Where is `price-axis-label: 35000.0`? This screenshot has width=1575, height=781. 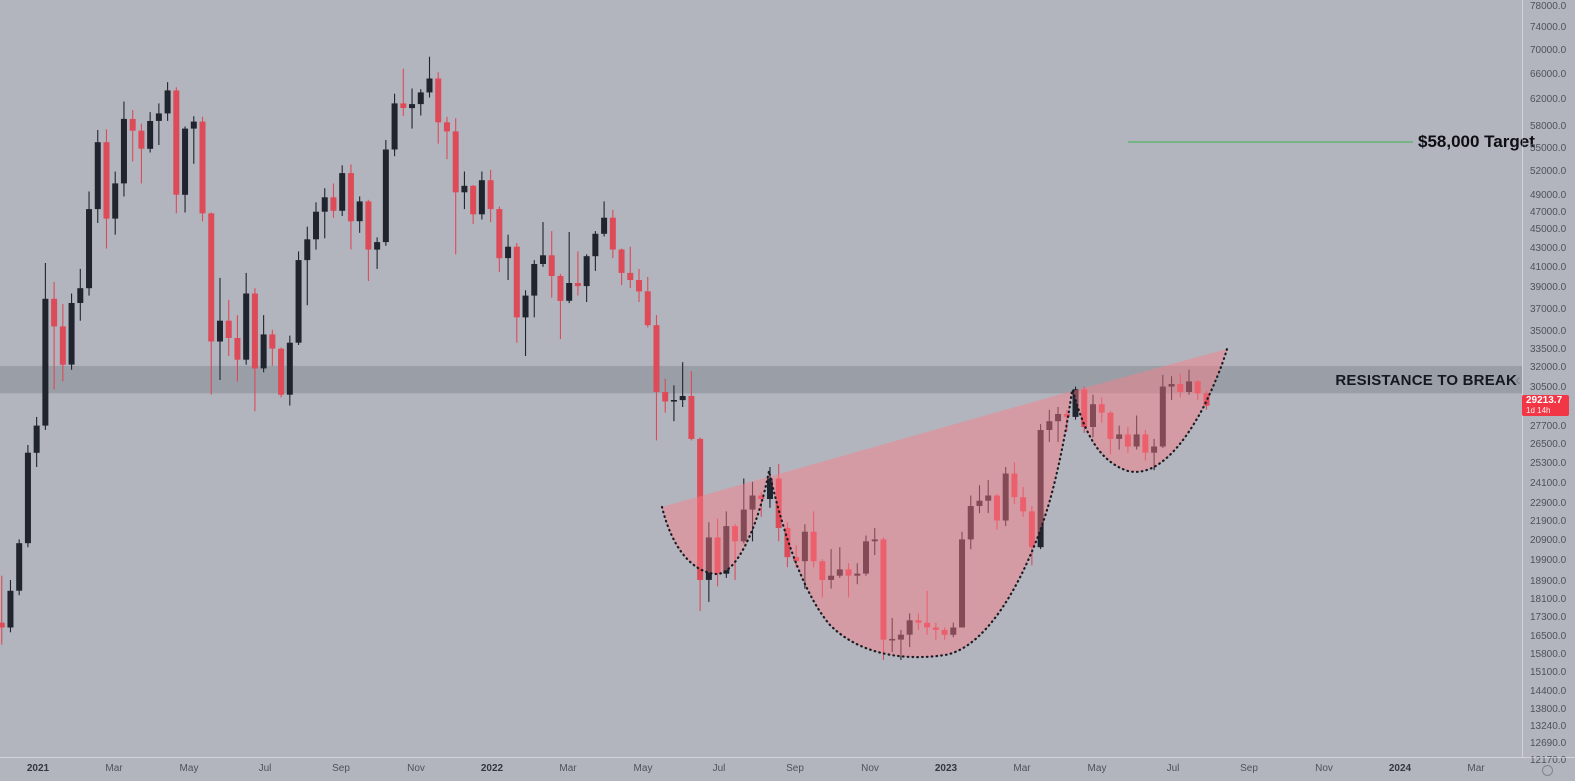 price-axis-label: 35000.0 is located at coordinates (1548, 331).